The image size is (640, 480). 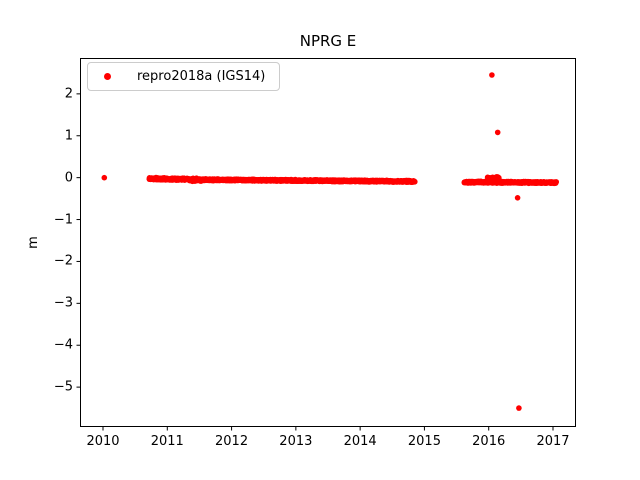 What do you see at coordinates (296, 441) in the screenshot?
I see `x-tick-label: 2013` at bounding box center [296, 441].